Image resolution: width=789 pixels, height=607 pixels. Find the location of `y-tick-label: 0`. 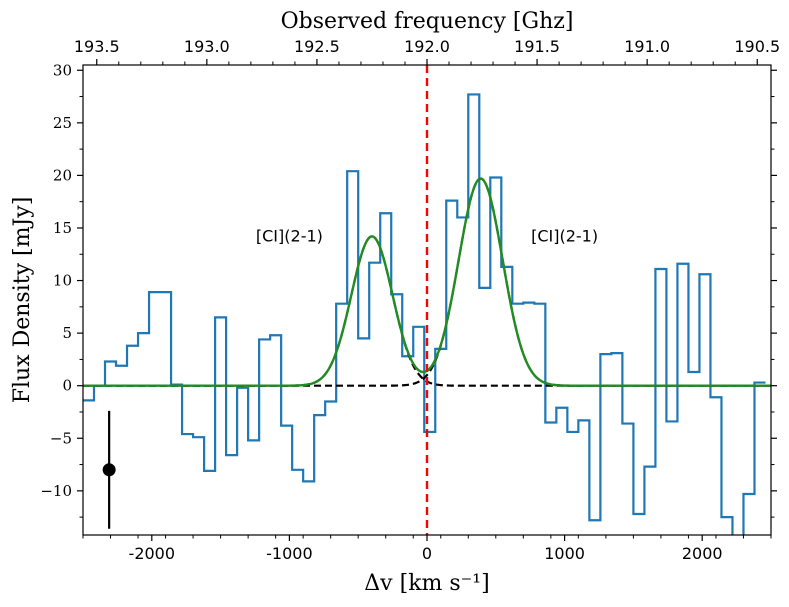

y-tick-label: 0 is located at coordinates (67, 386).